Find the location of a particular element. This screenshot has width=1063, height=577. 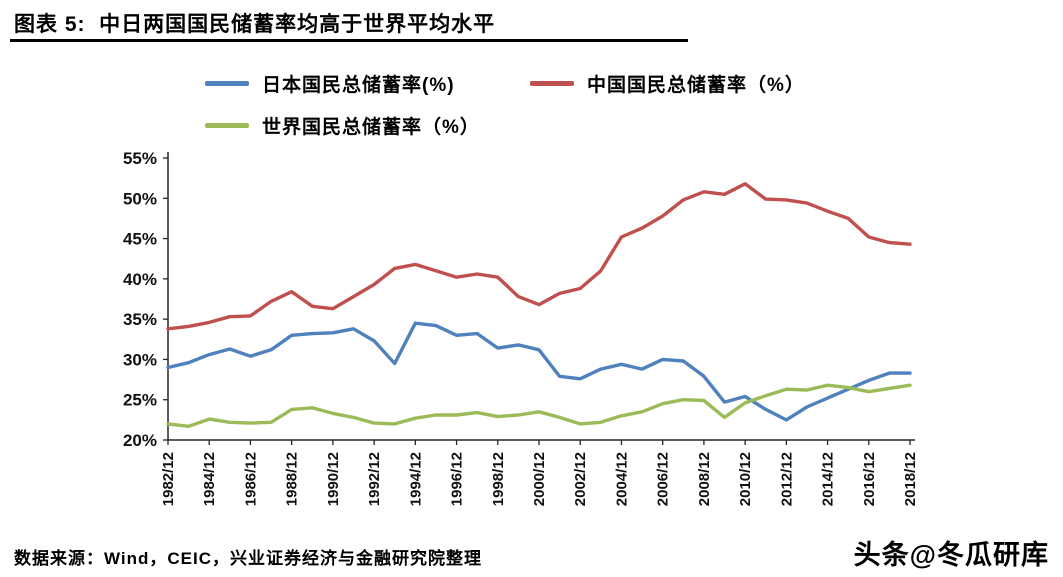

legend-item-world: 世界国民总储蓄率（%） is located at coordinates (342, 125).